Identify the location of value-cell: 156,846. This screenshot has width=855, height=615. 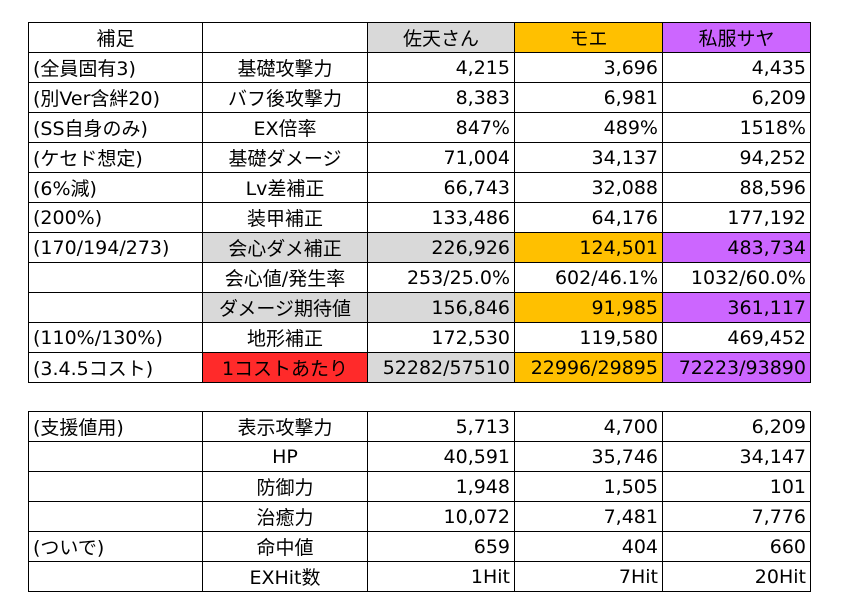
(441, 307).